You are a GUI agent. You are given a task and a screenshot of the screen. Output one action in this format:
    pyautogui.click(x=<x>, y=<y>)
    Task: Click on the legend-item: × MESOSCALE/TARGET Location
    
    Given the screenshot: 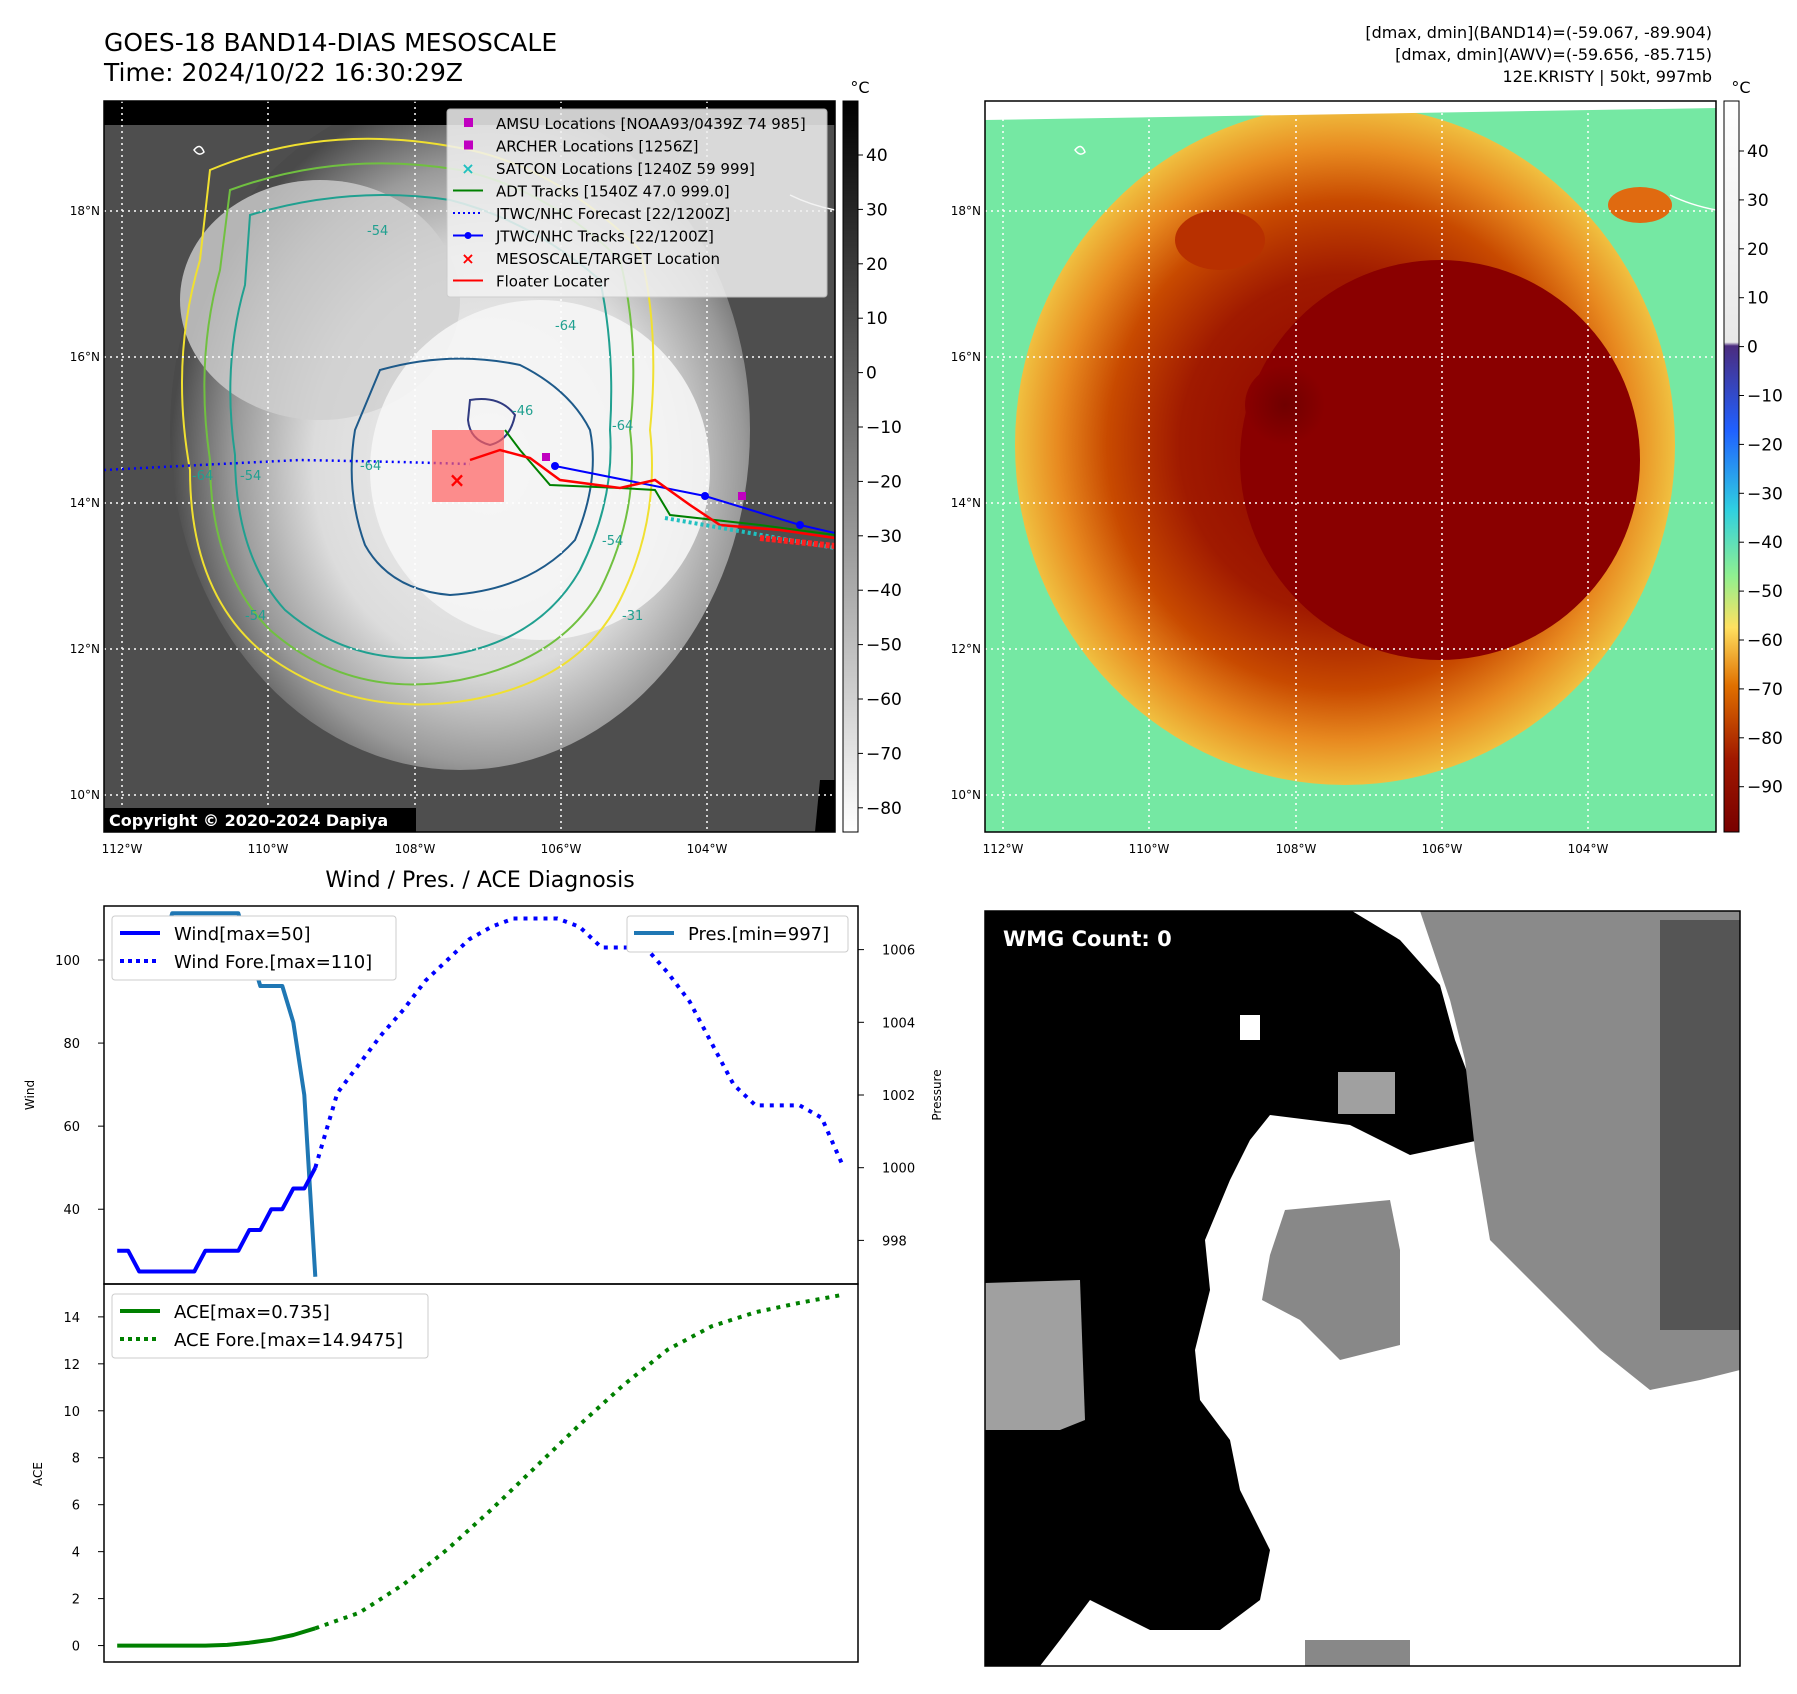 What is the action you would take?
    pyautogui.click(x=590, y=258)
    